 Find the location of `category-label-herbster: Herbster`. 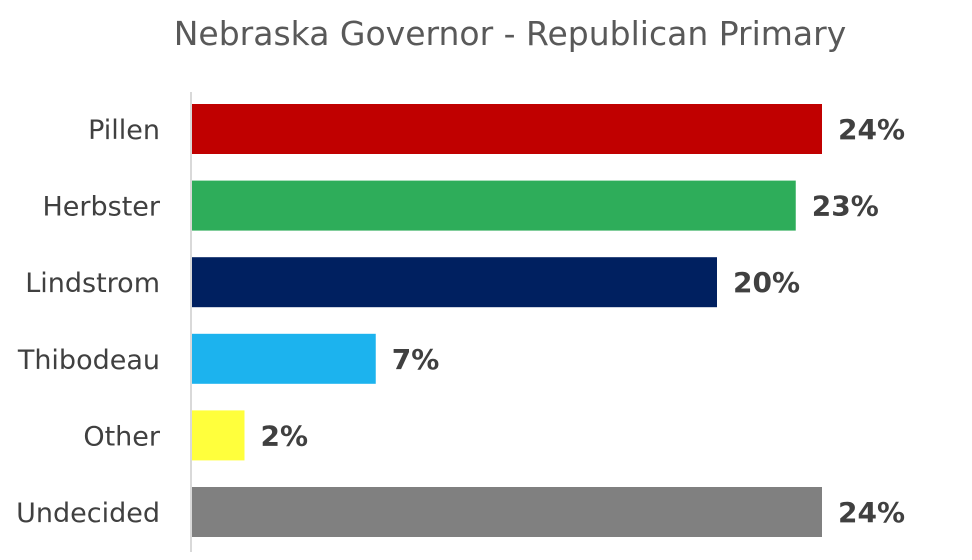

category-label-herbster: Herbster is located at coordinates (101, 207).